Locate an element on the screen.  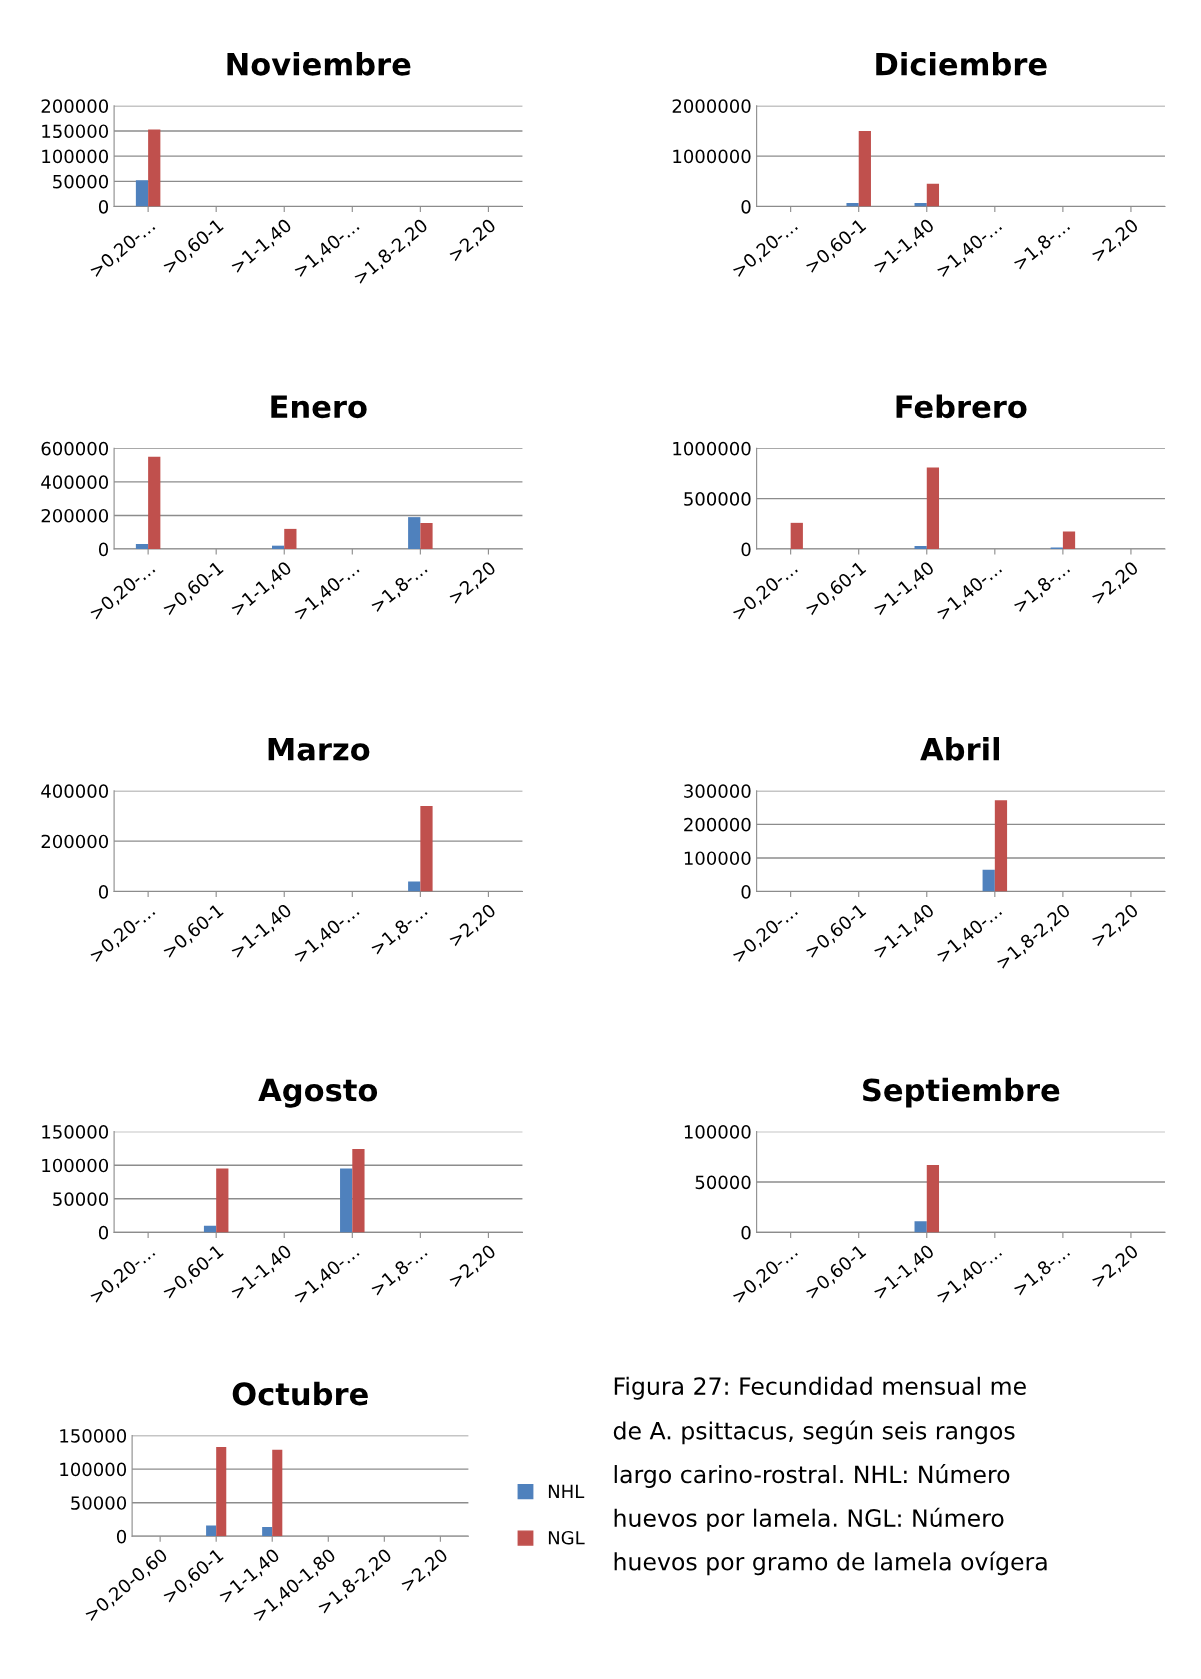
chart-title: Marzo is located at coordinates (319, 749).